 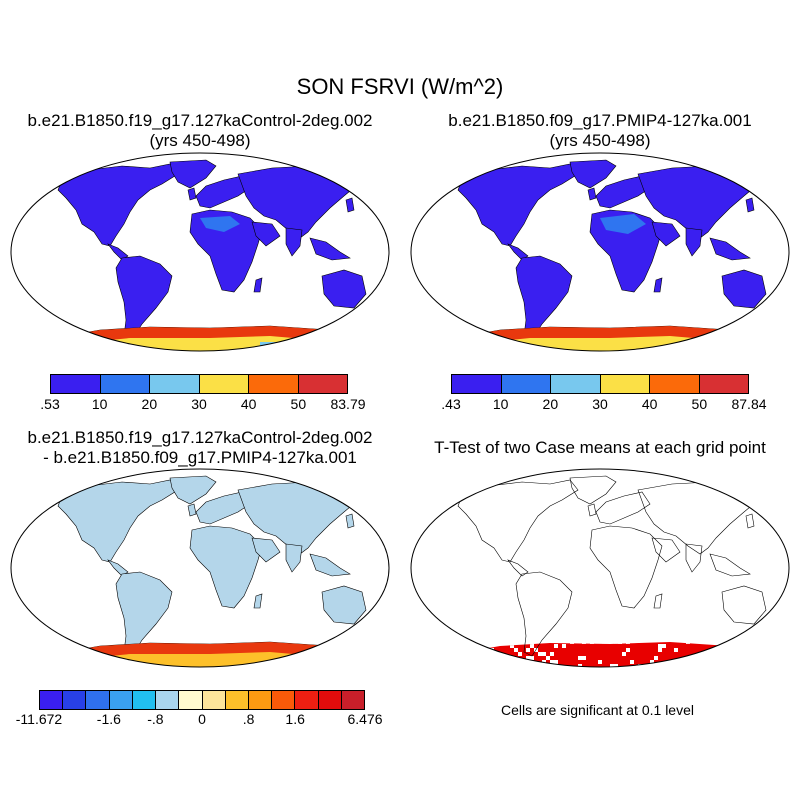 What do you see at coordinates (526, 384) in the screenshot?
I see `cb2-swatch` at bounding box center [526, 384].